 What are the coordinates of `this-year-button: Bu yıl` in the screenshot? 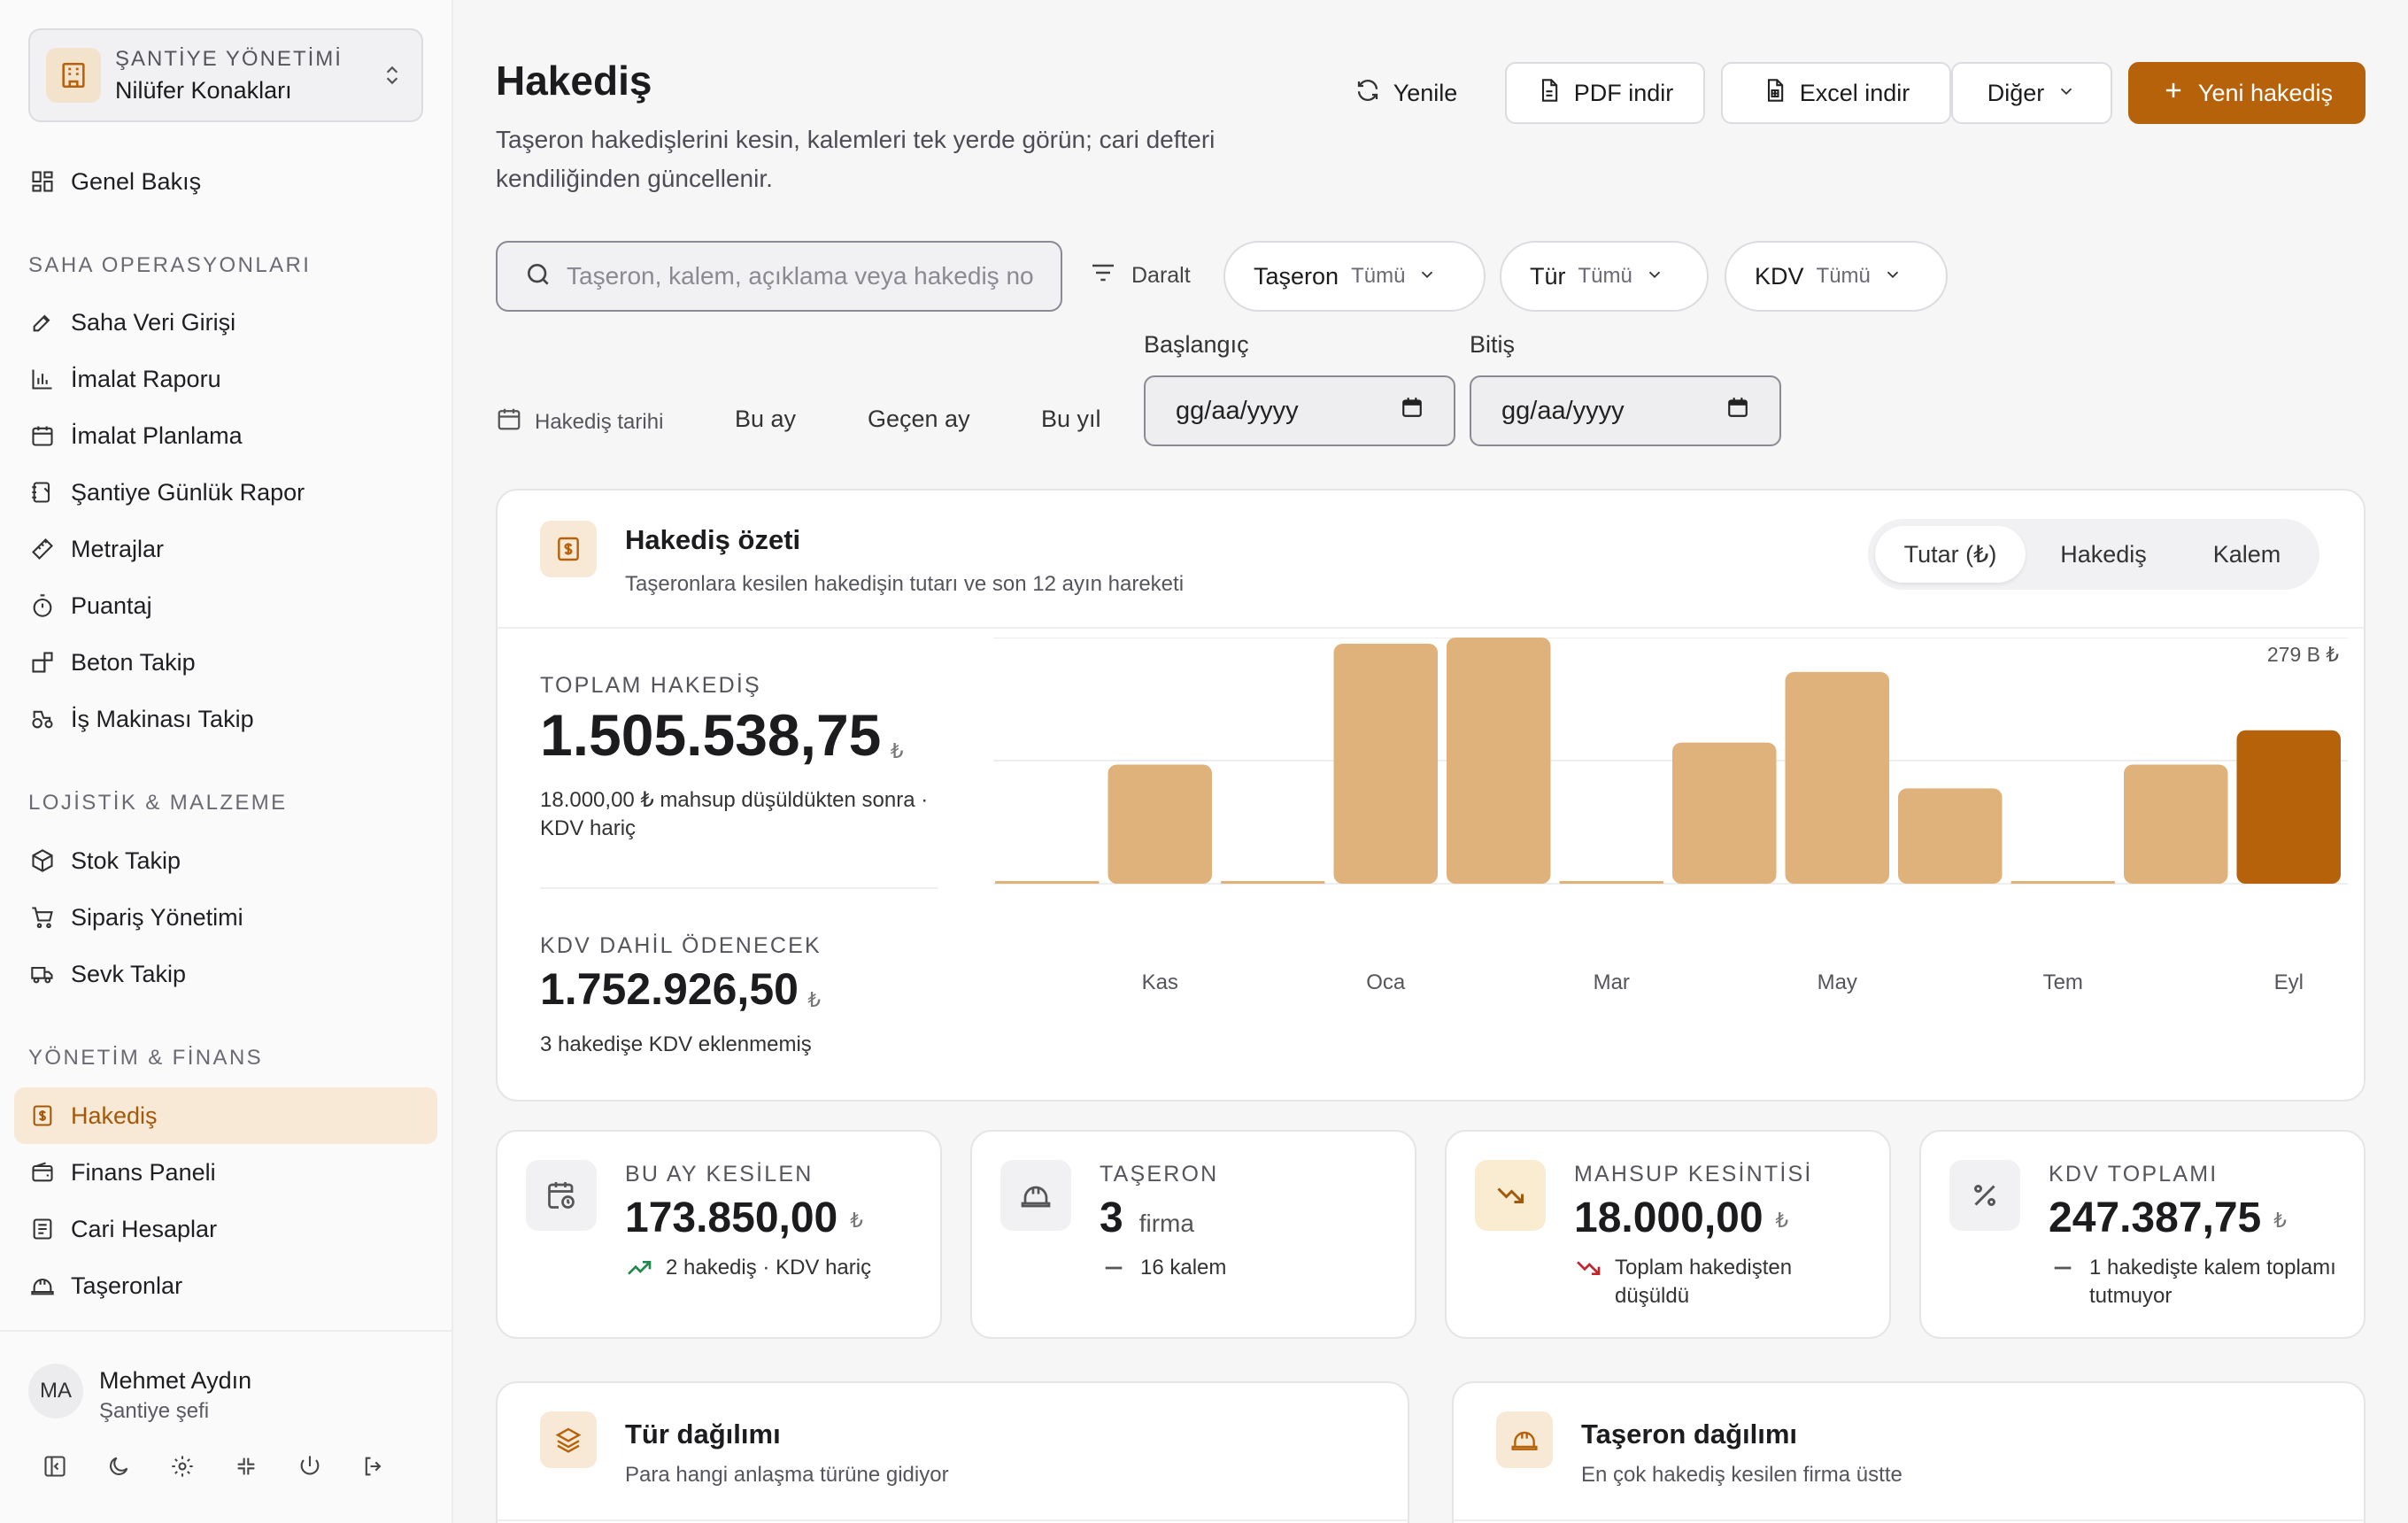 It's located at (1071, 419).